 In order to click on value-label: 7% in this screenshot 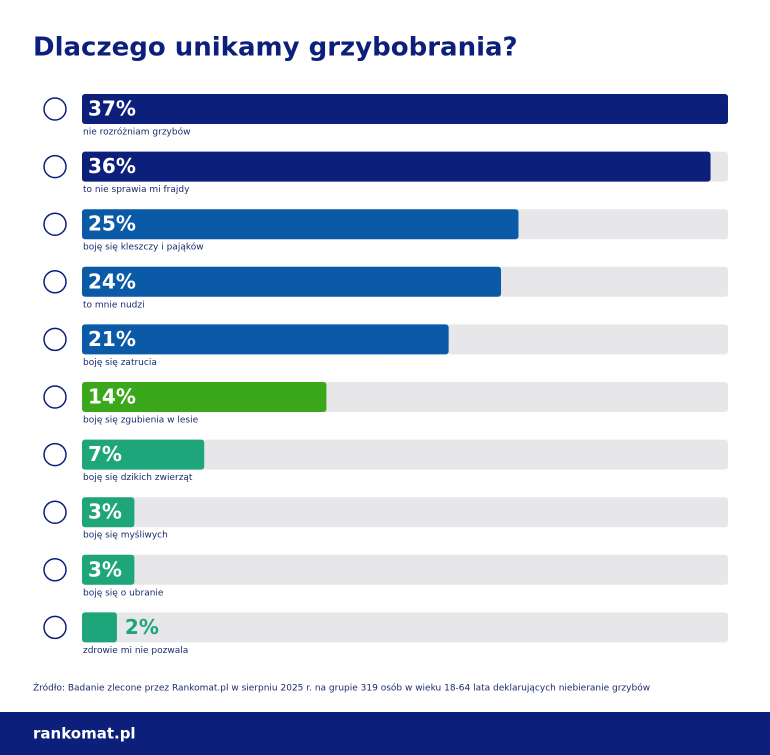, I will do `click(105, 454)`.